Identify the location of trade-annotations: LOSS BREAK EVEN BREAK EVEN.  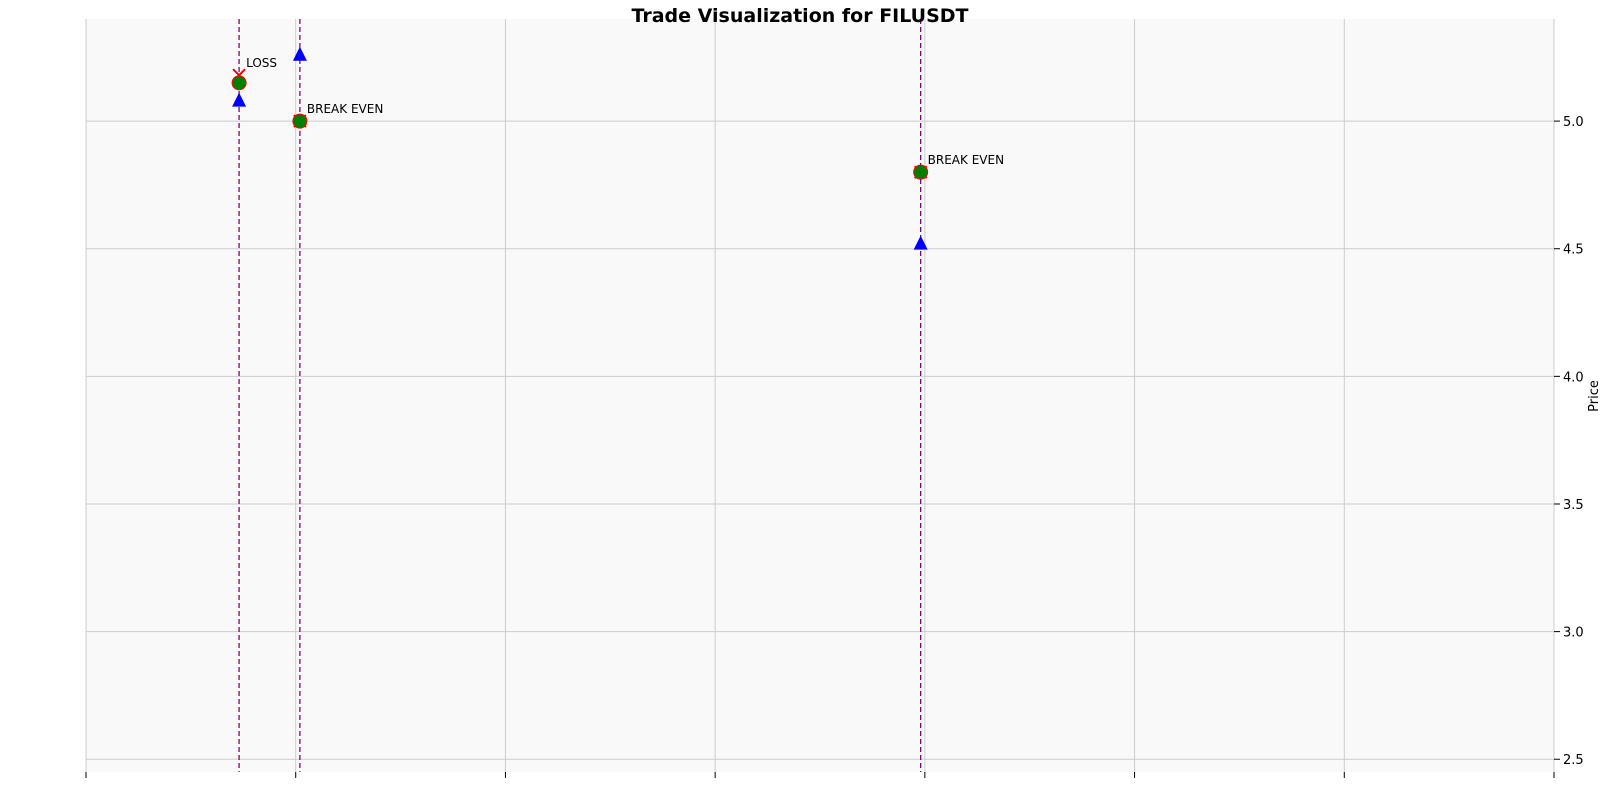
(625, 111).